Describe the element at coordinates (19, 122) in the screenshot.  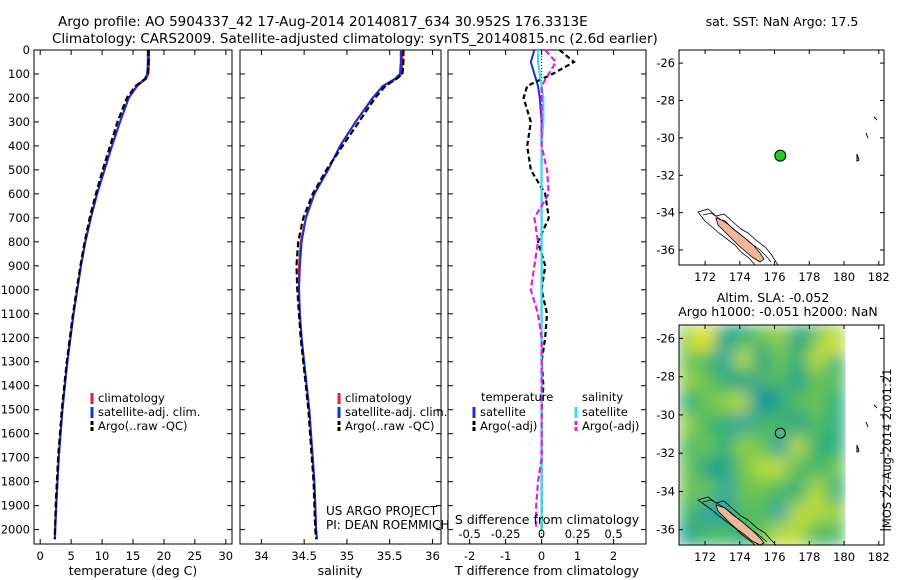
I see `temperature-ytick-label: 300` at that location.